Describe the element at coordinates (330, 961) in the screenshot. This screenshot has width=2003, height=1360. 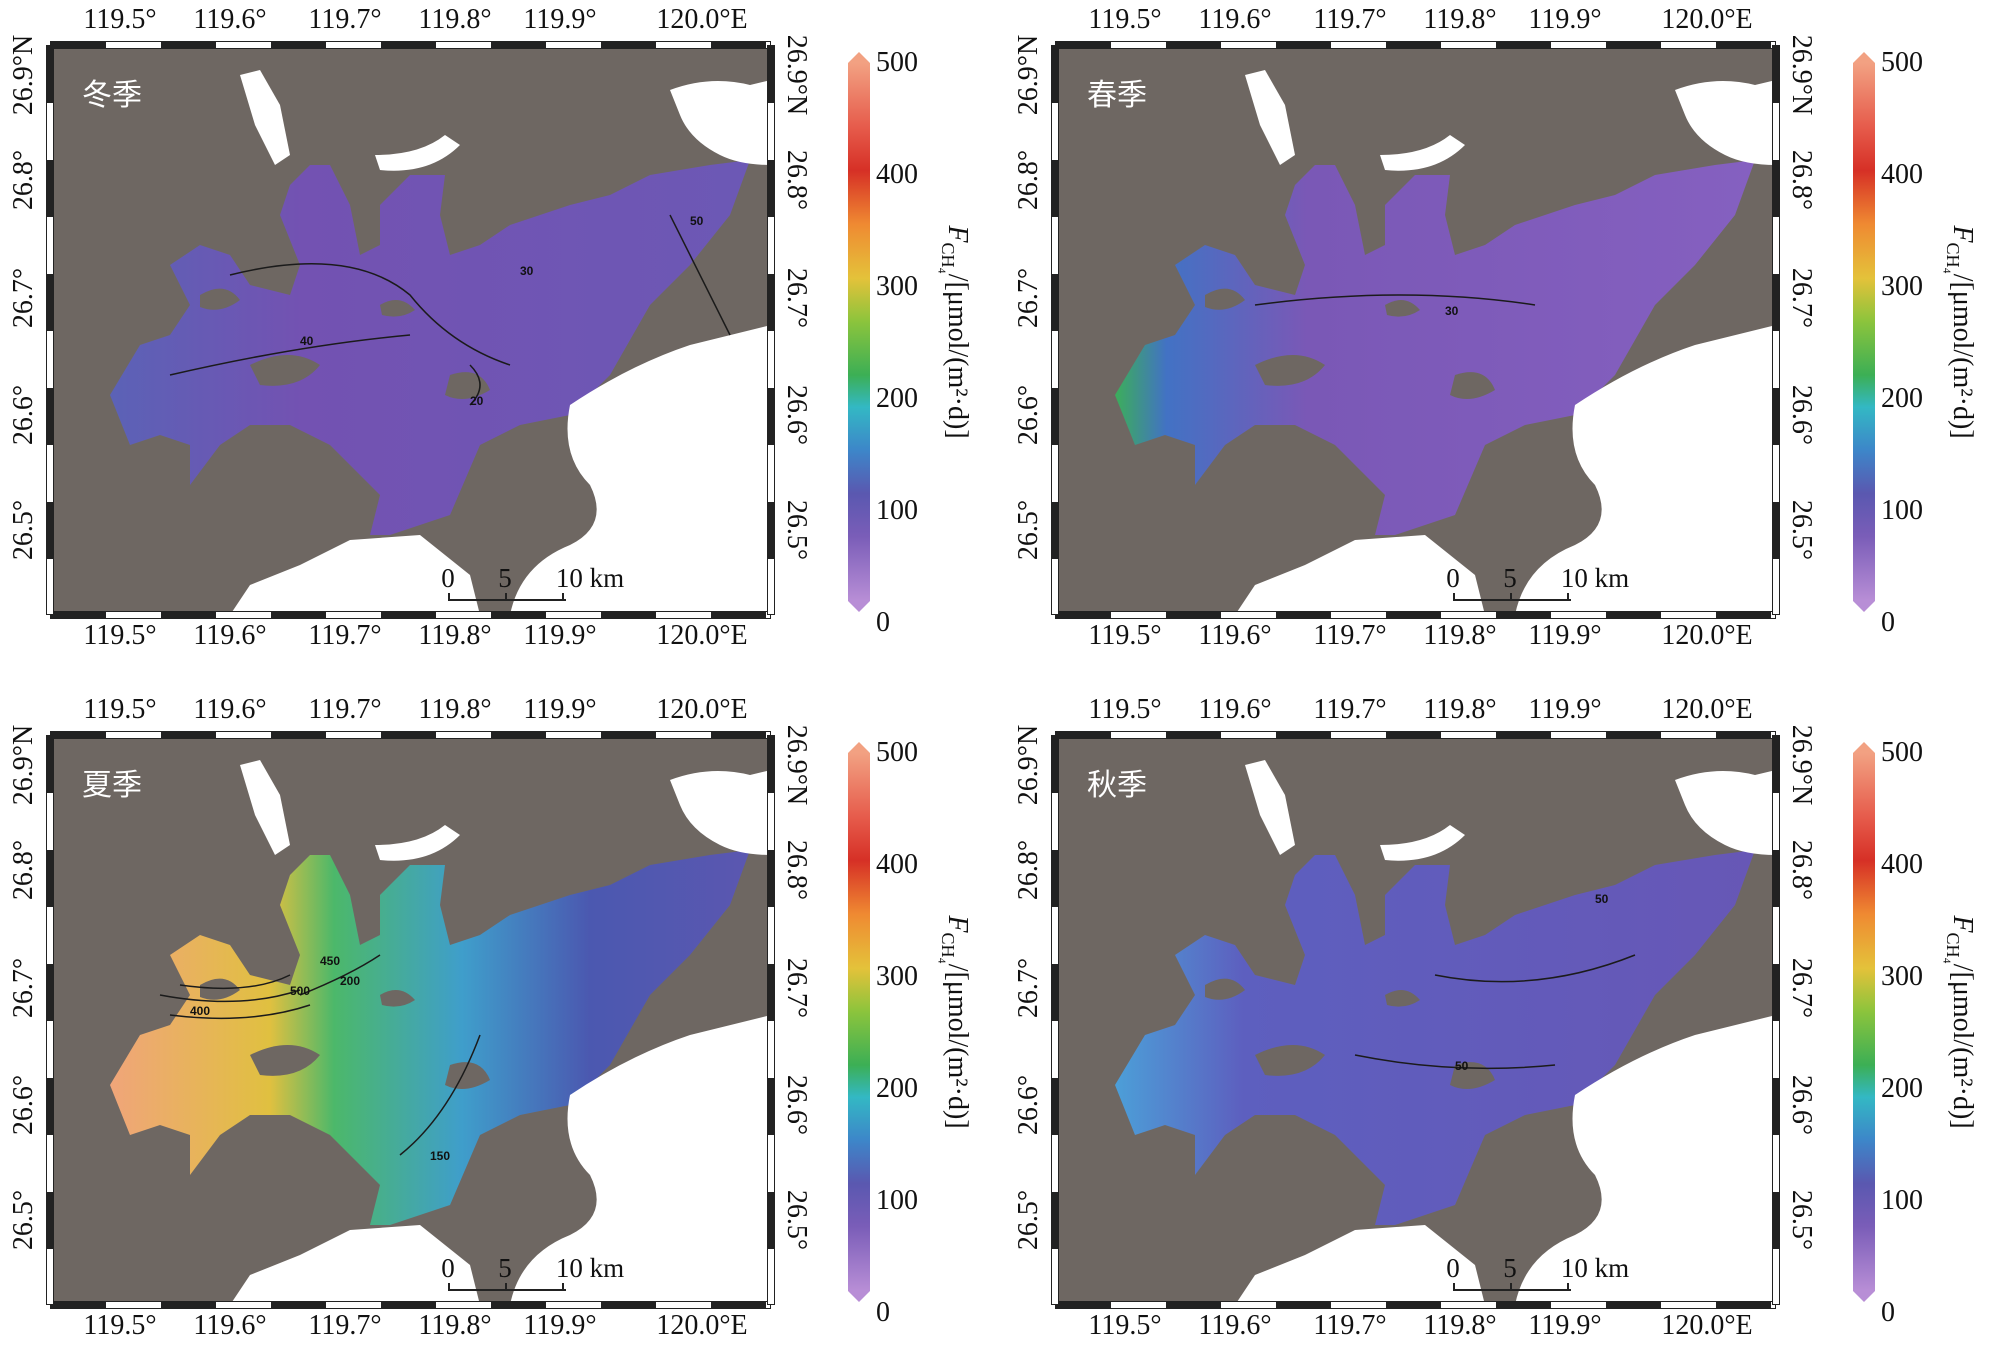
I see `contour-label: 450` at that location.